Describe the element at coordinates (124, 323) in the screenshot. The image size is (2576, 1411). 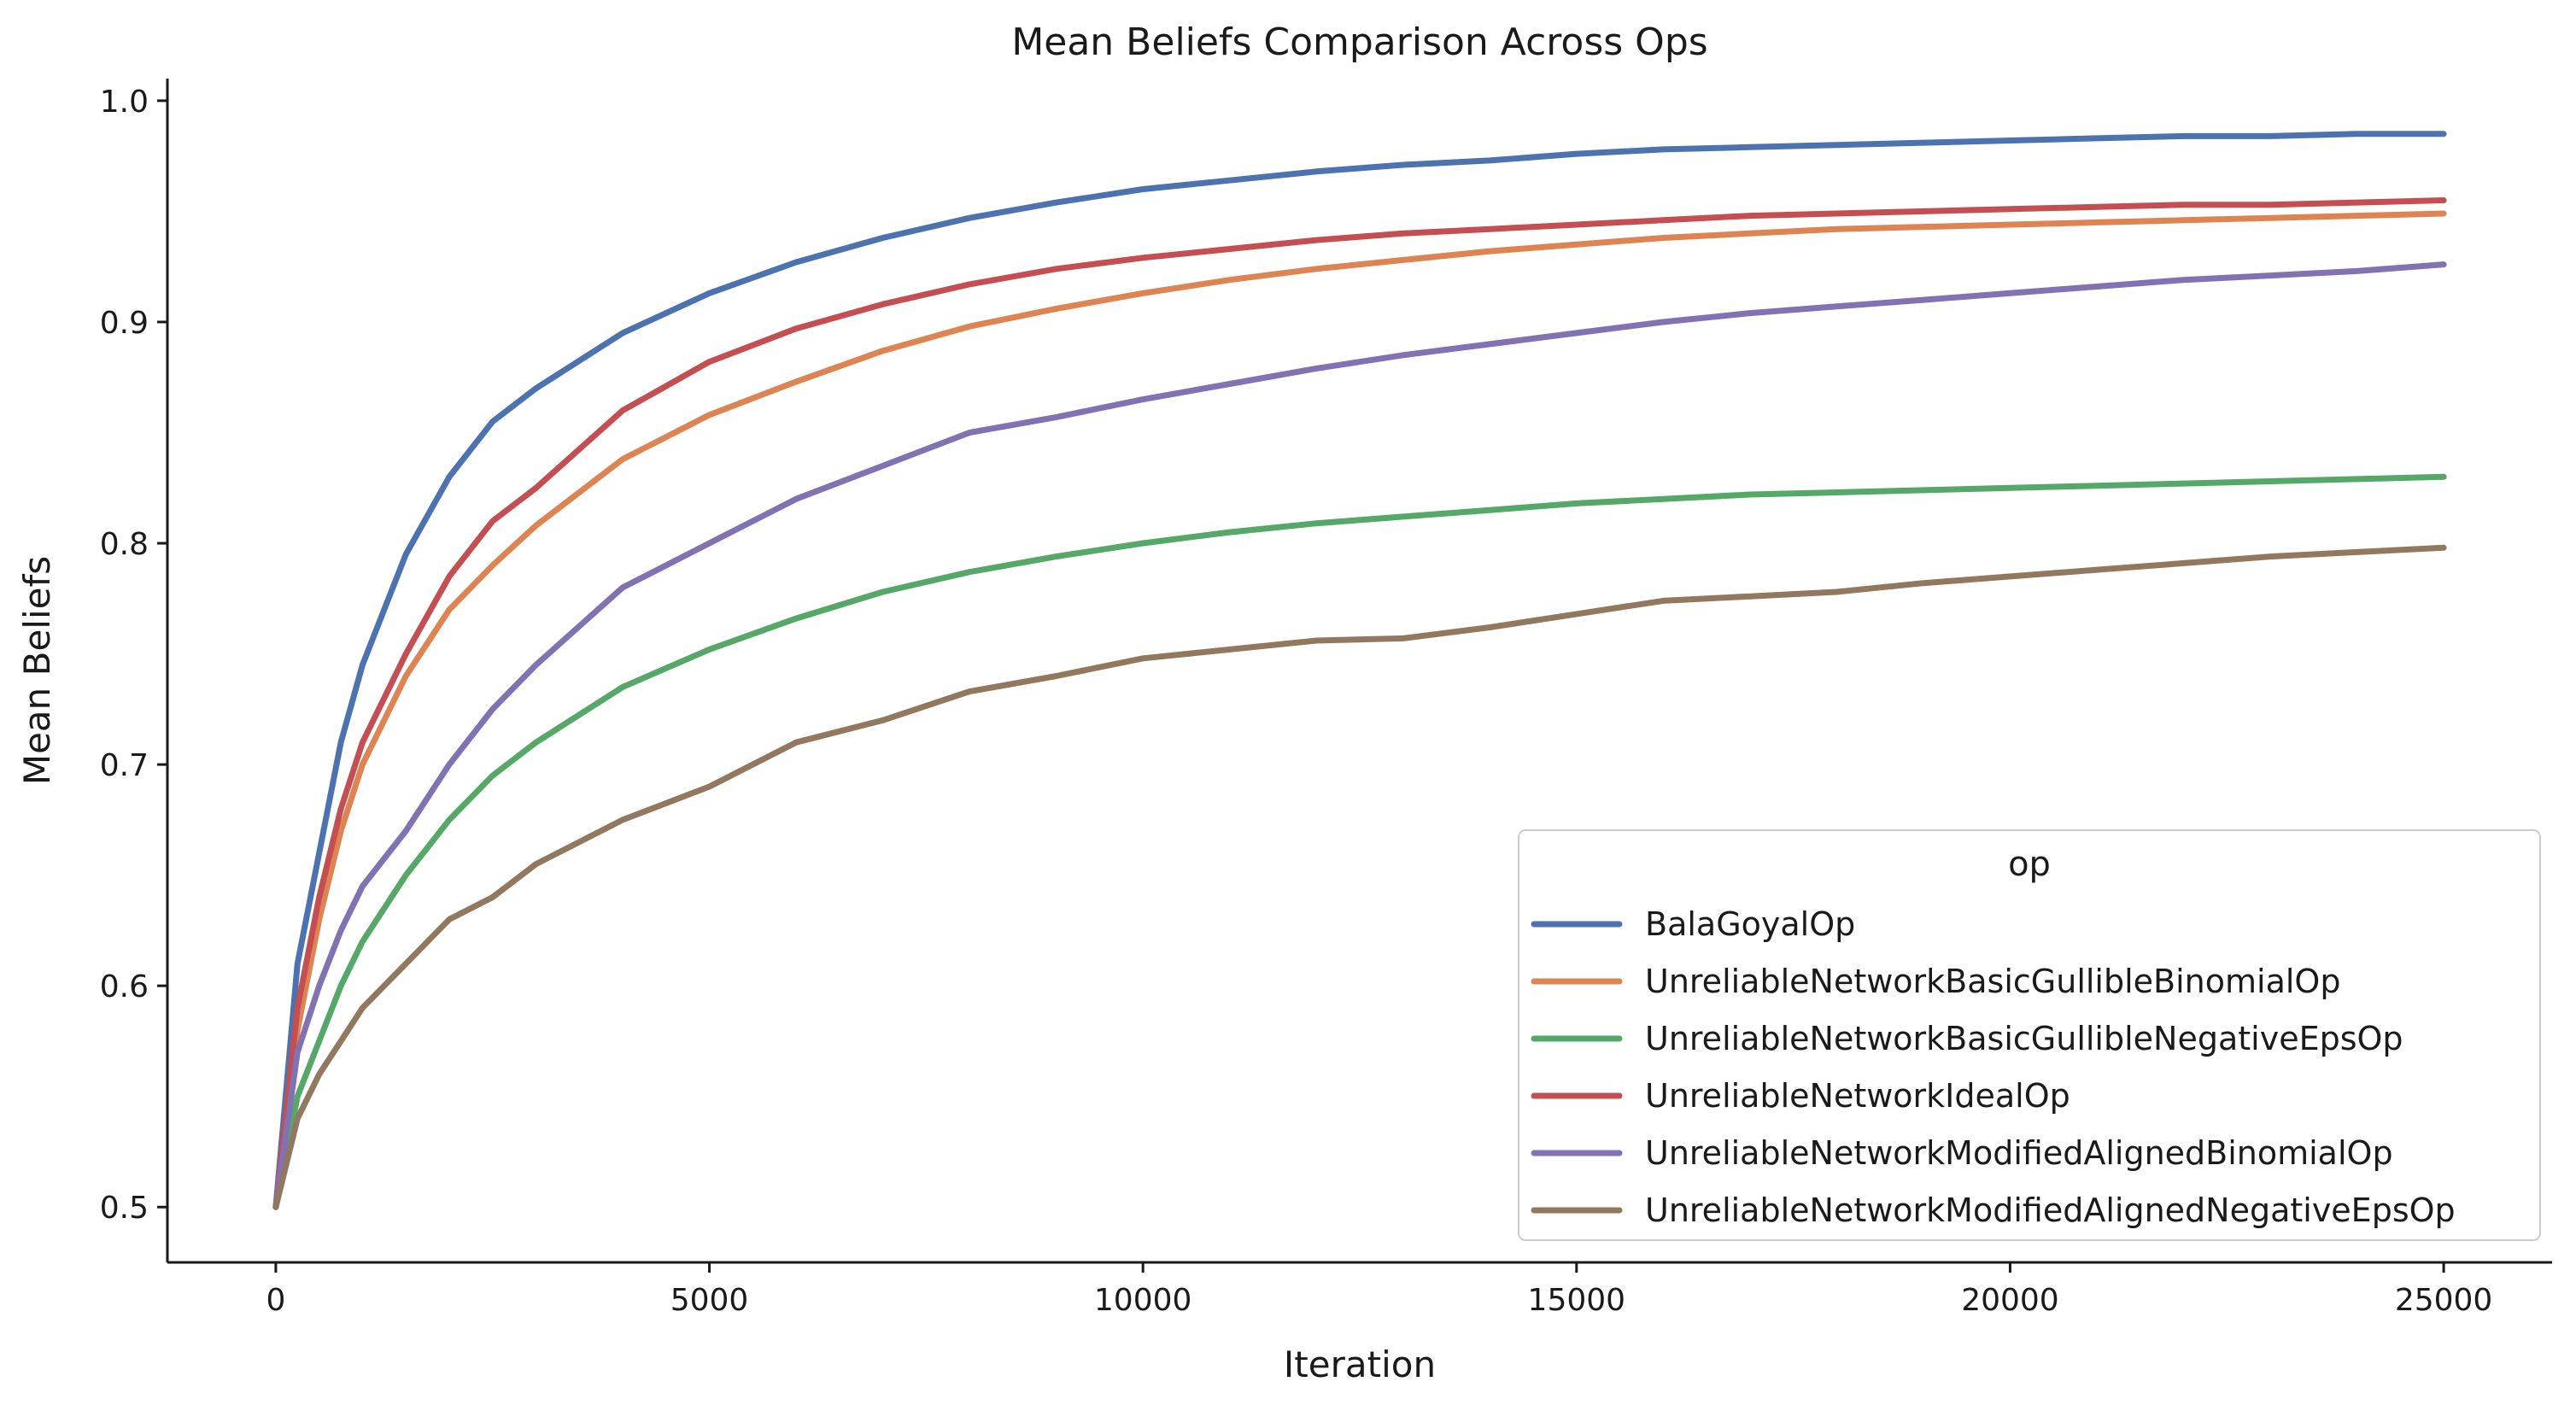
I see `y-tick-label: 0.9` at that location.